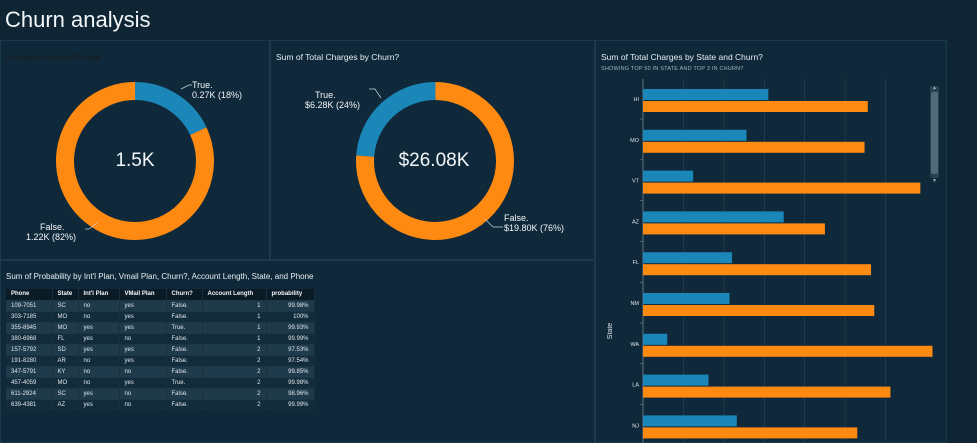  I want to click on bar-wa-false, so click(788, 351).